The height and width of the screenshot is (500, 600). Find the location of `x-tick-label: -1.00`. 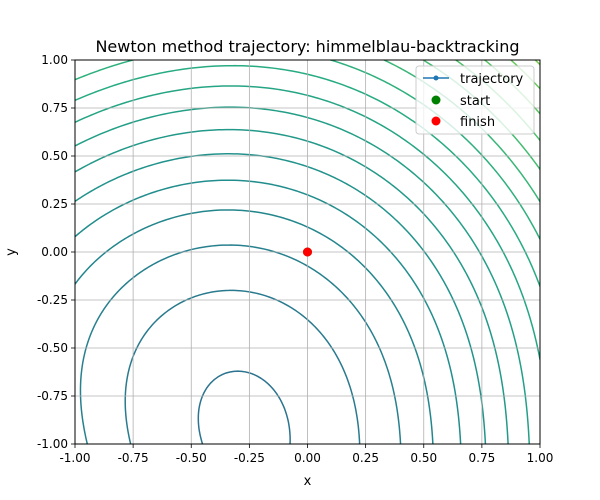

x-tick-label: -1.00 is located at coordinates (74, 458).